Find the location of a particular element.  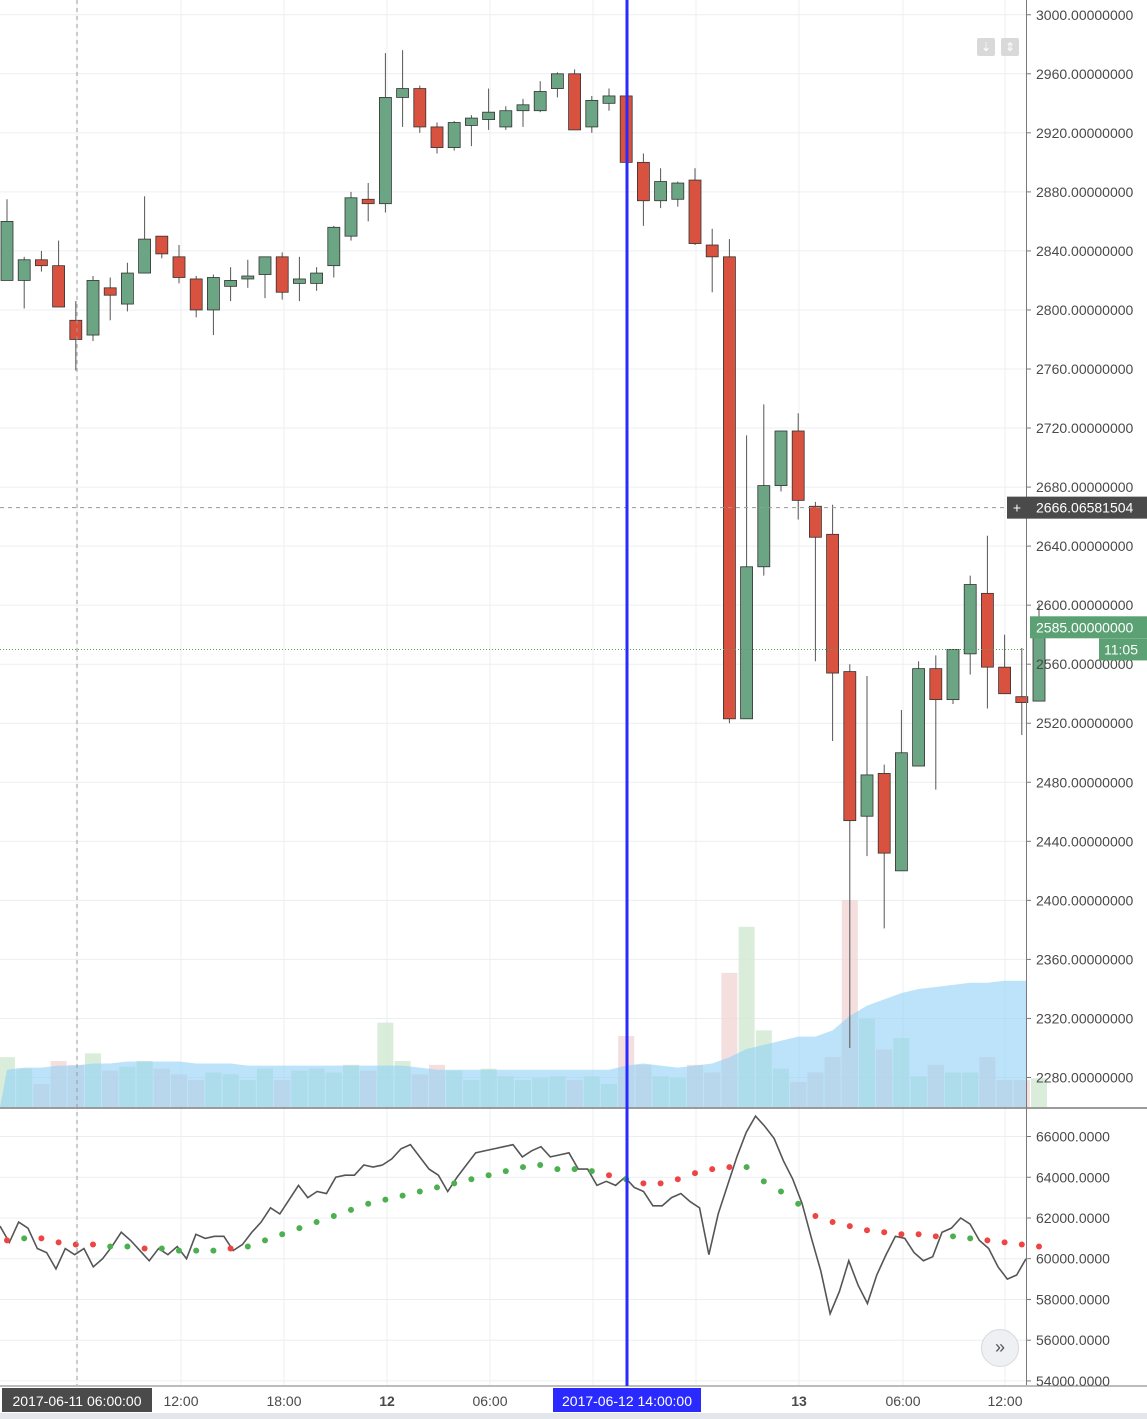

double-chevron-right-icon: » is located at coordinates (999, 1347).